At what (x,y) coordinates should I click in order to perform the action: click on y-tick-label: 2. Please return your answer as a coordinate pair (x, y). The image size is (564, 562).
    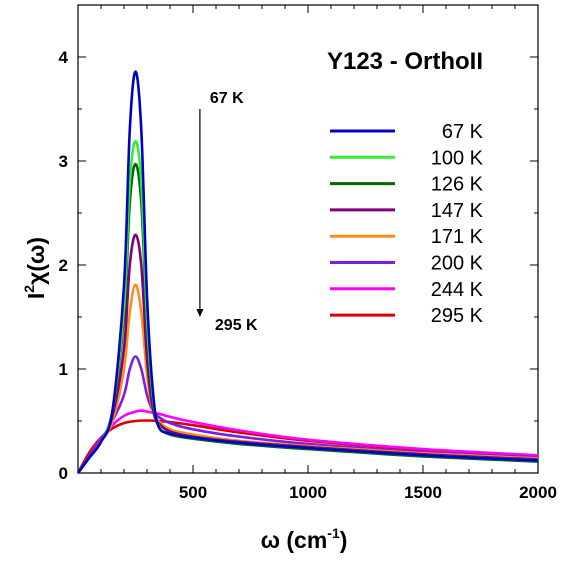
    Looking at the image, I should click on (63, 265).